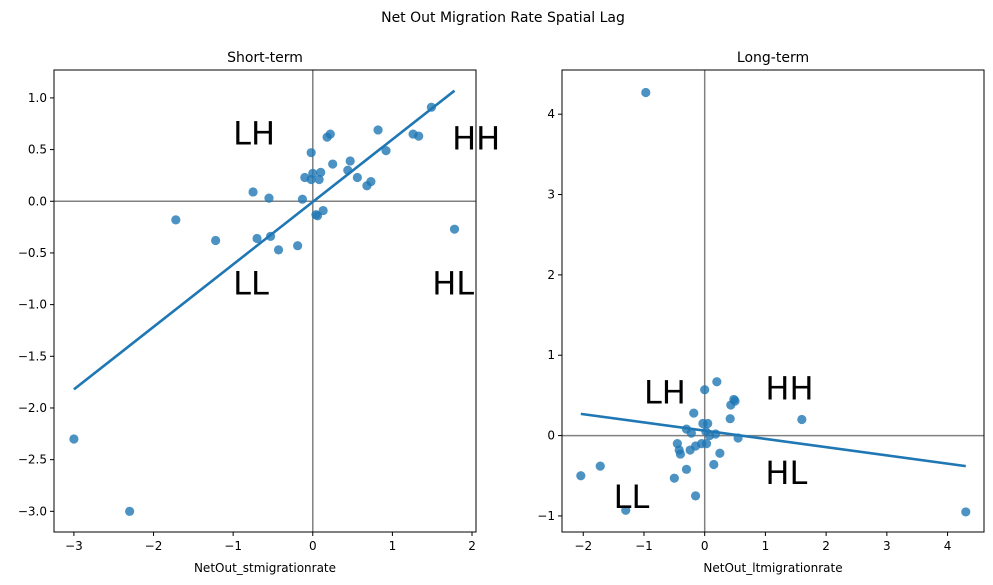  Describe the element at coordinates (265, 58) in the screenshot. I see `axes-title: Short-term` at that location.